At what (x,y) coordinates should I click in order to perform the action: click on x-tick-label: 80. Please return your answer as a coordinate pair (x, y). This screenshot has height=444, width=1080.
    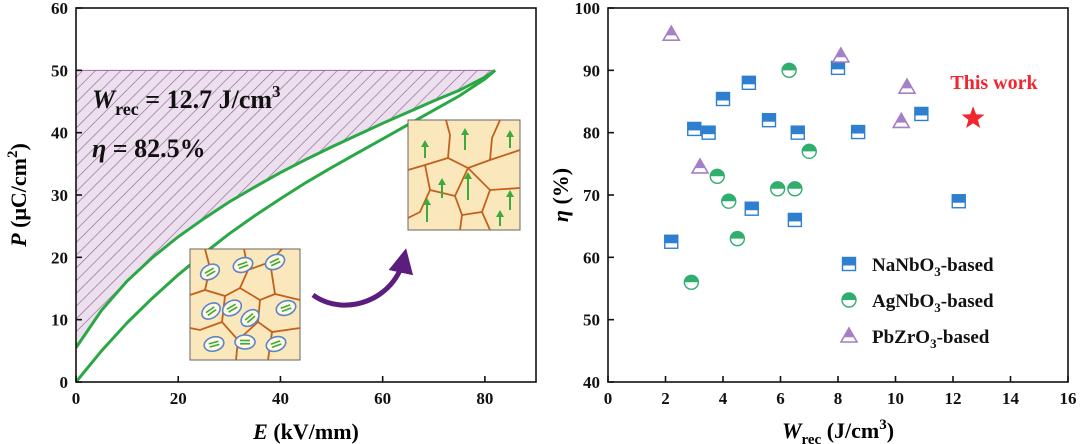
    Looking at the image, I should click on (484, 398).